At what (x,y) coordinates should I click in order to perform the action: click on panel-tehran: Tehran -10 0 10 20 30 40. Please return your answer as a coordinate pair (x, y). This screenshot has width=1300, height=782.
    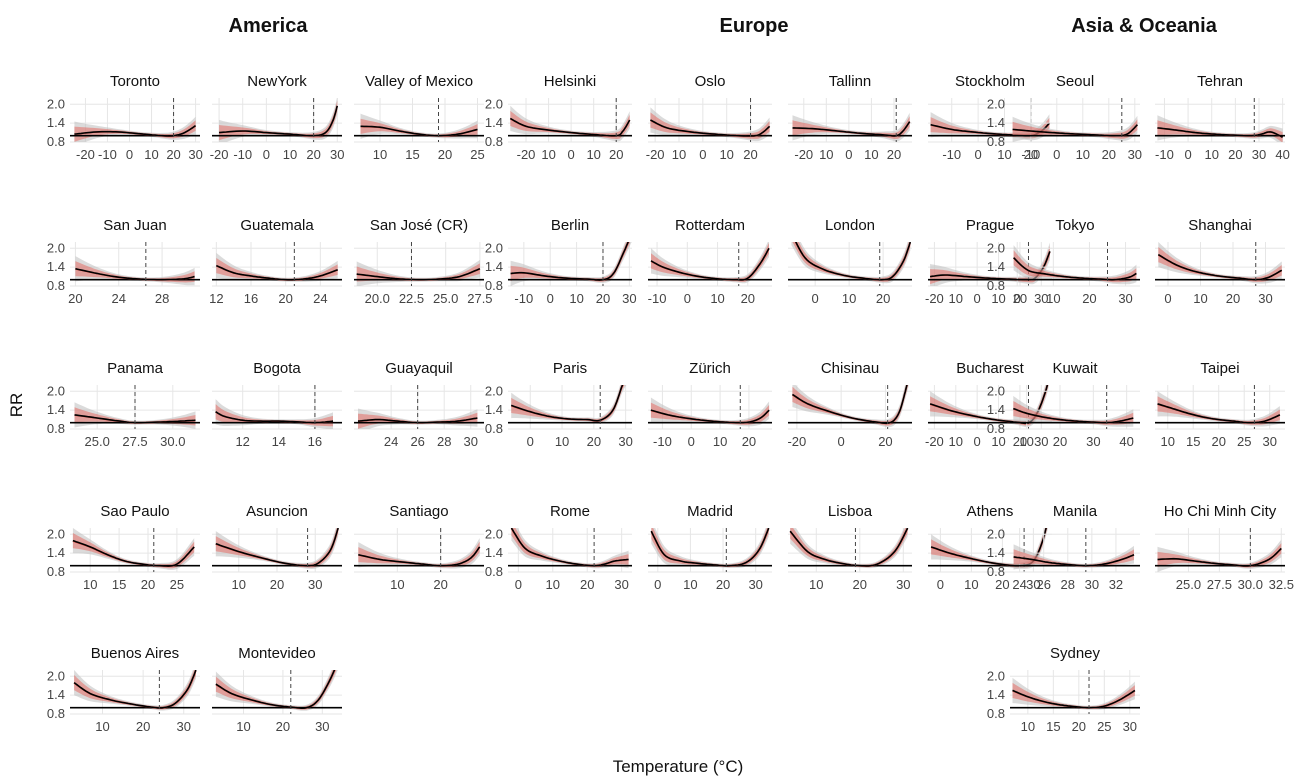
    Looking at the image, I should click on (1222, 117).